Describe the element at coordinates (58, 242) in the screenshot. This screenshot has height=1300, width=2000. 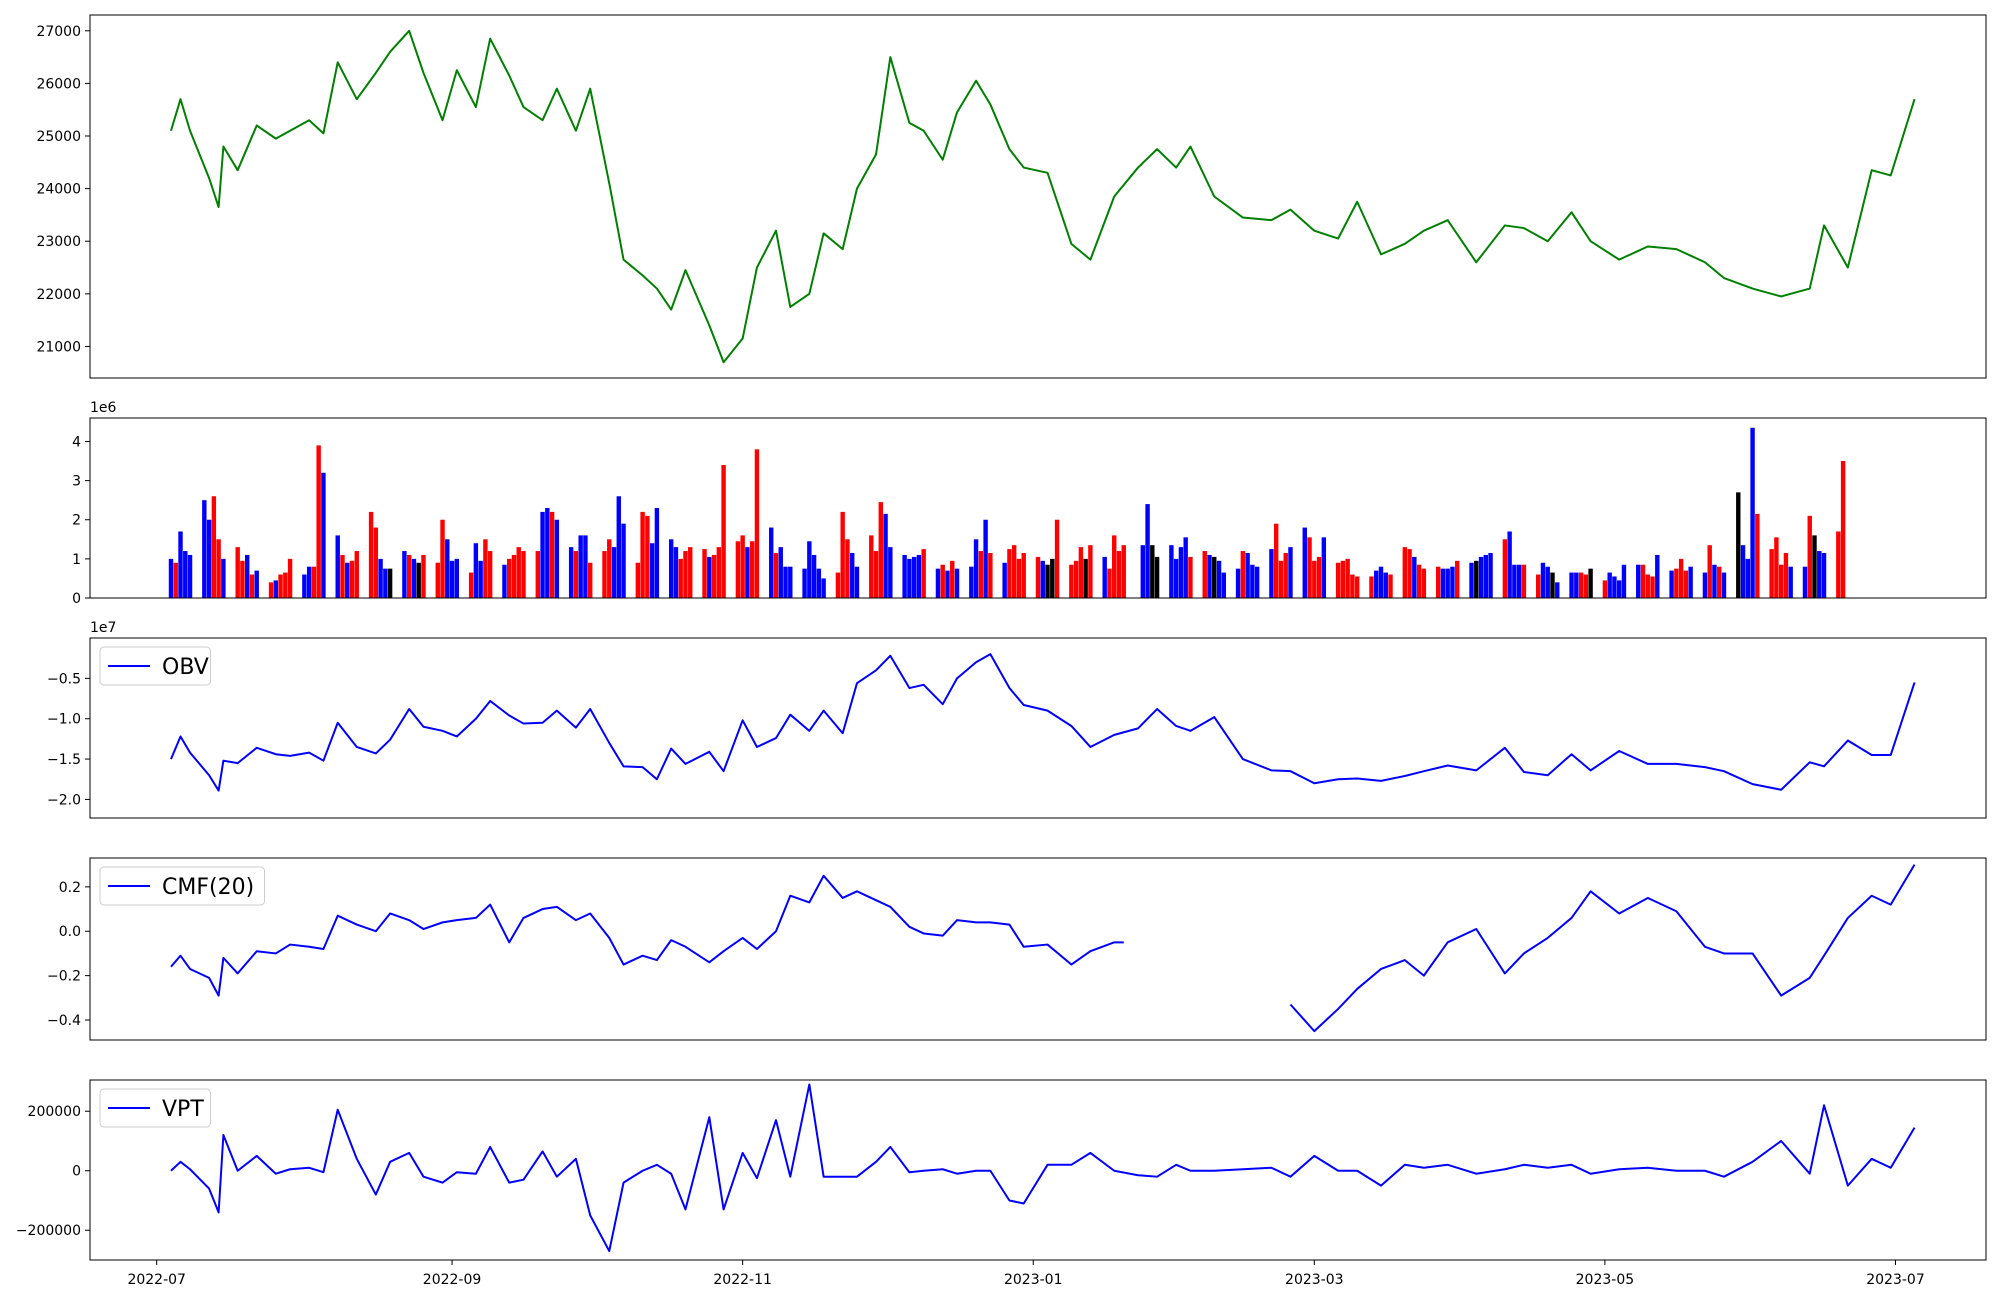
I see `price-ytick-label: 23000` at that location.